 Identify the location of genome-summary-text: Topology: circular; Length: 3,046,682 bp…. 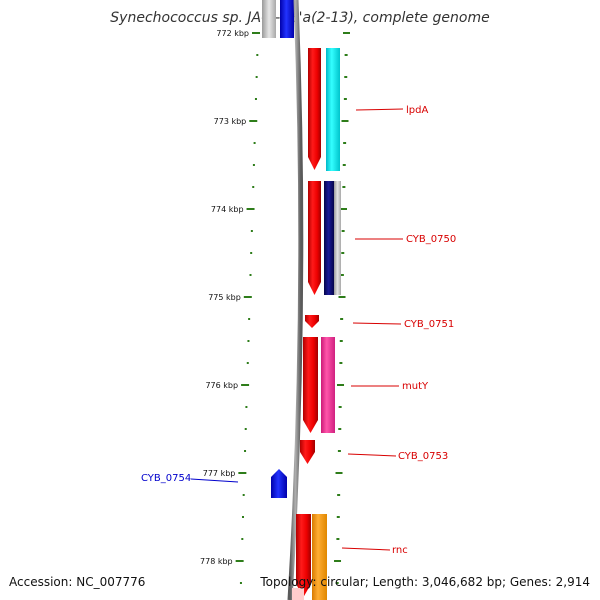
(425, 582).